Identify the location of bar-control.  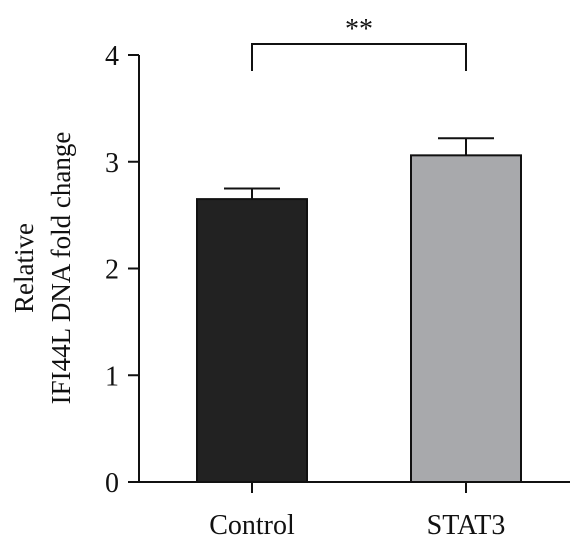
(252, 341).